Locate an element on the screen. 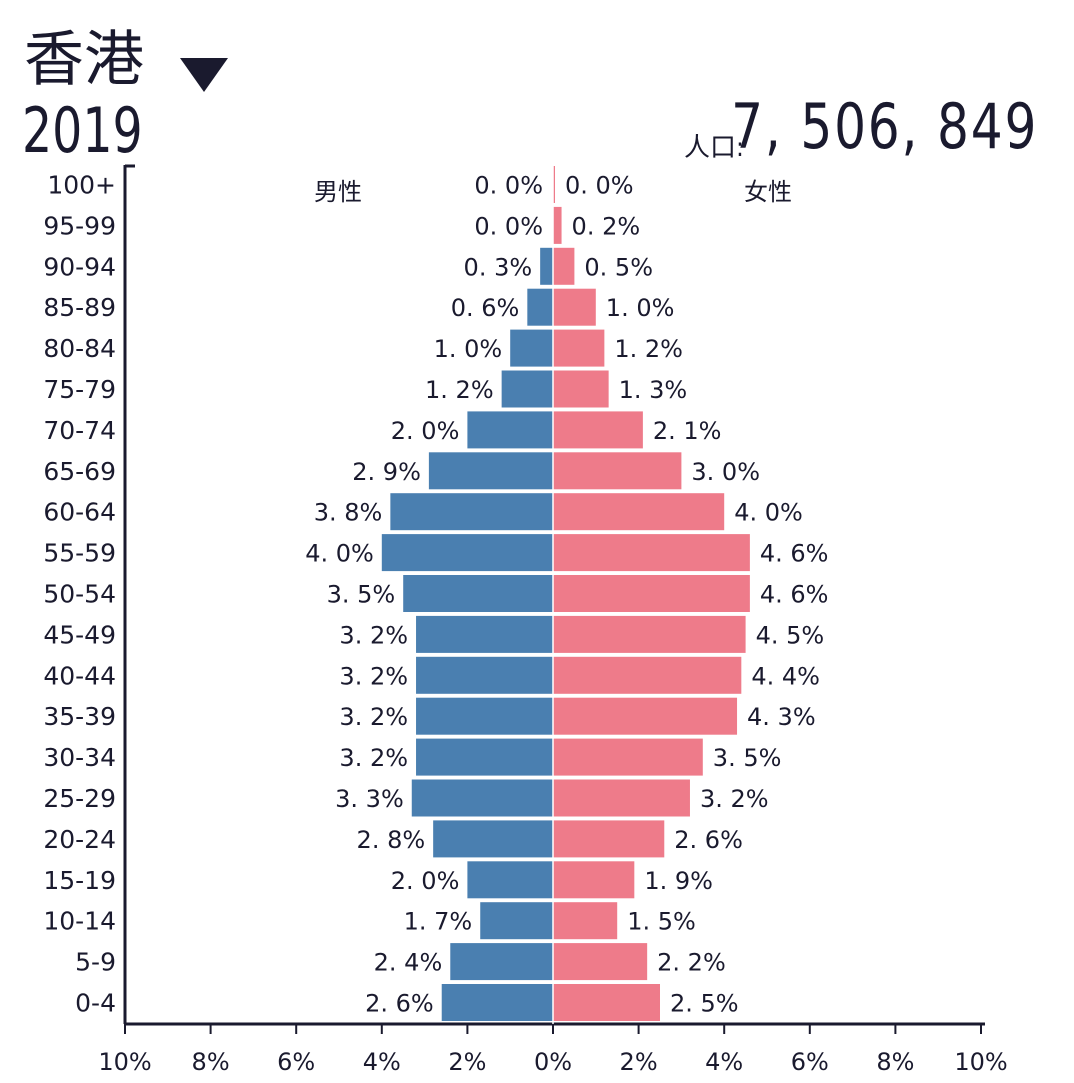 The height and width of the screenshot is (1083, 1074). age-group-label: 15-19 is located at coordinates (79, 880).